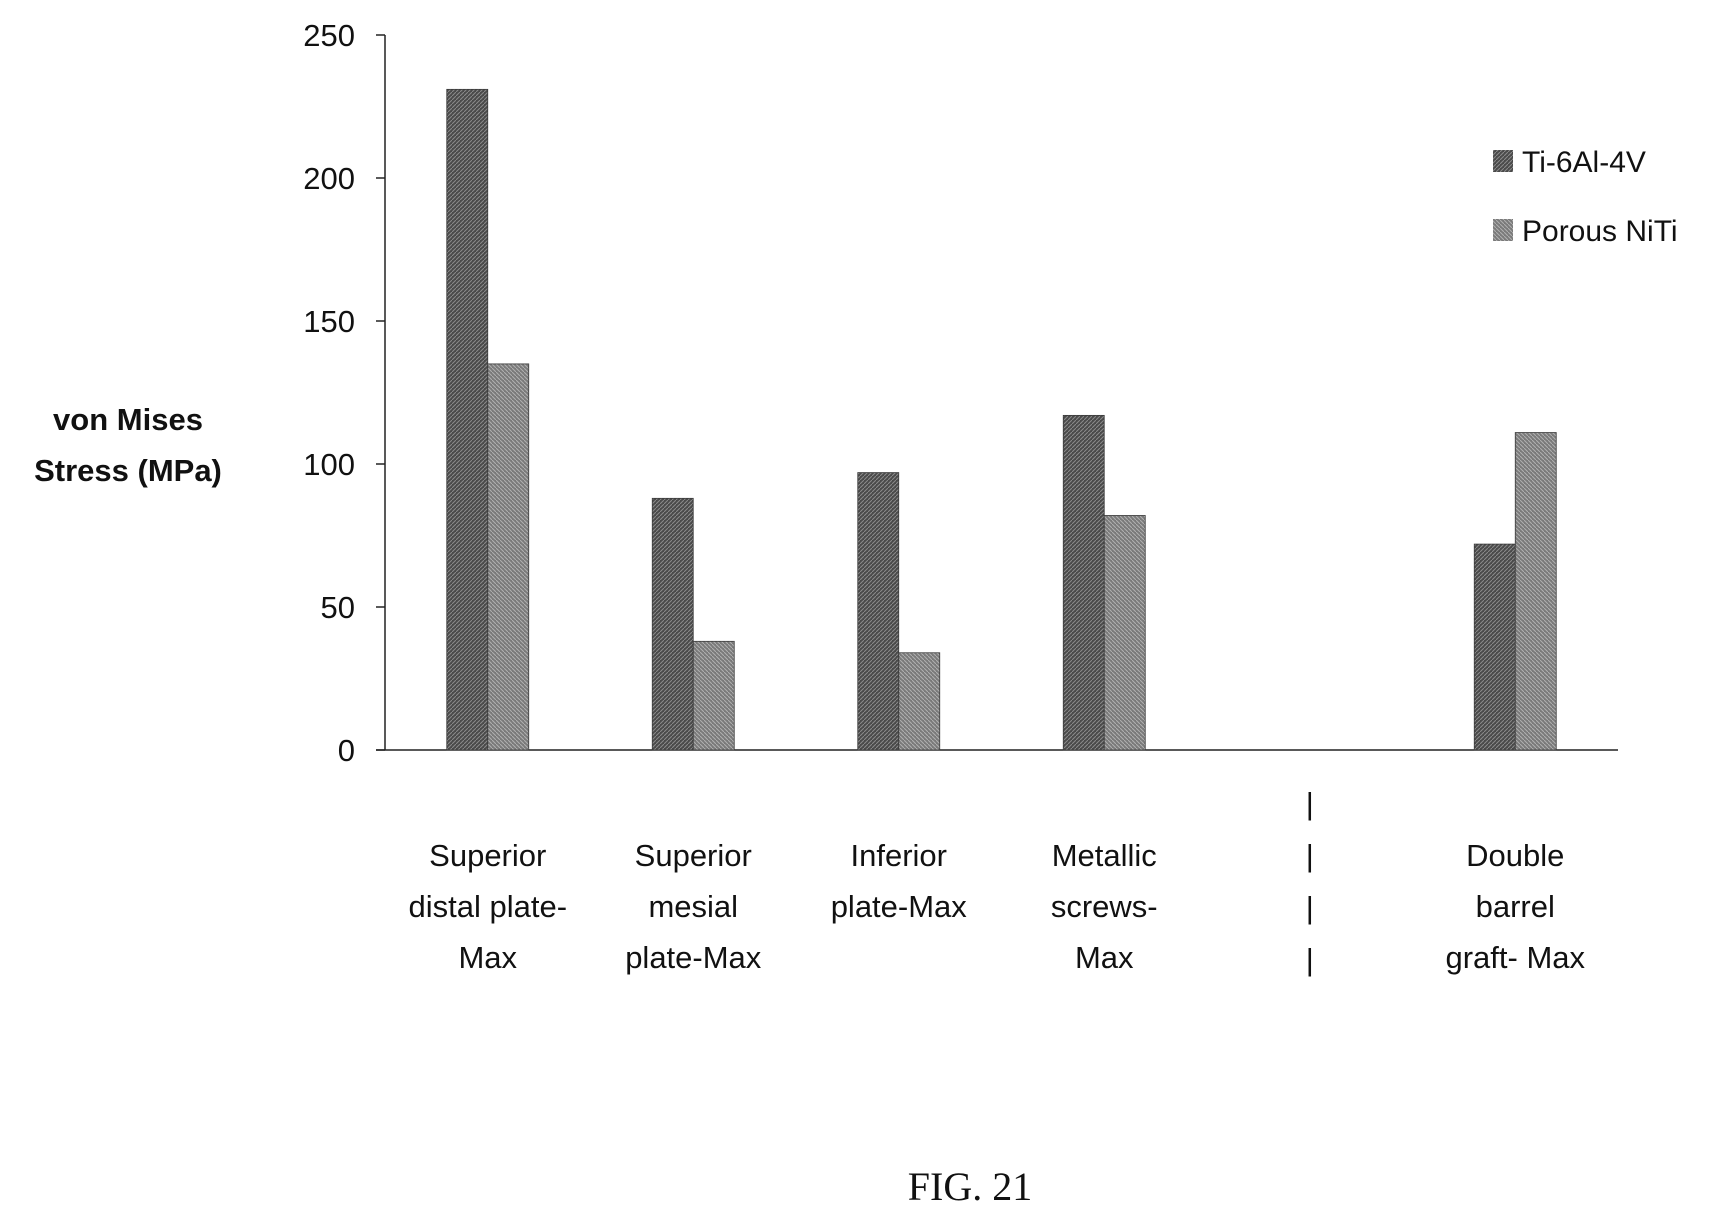 The image size is (1725, 1221). Describe the element at coordinates (128, 470) in the screenshot. I see `y-axis-label-line-2: Stress (MPa)` at that location.